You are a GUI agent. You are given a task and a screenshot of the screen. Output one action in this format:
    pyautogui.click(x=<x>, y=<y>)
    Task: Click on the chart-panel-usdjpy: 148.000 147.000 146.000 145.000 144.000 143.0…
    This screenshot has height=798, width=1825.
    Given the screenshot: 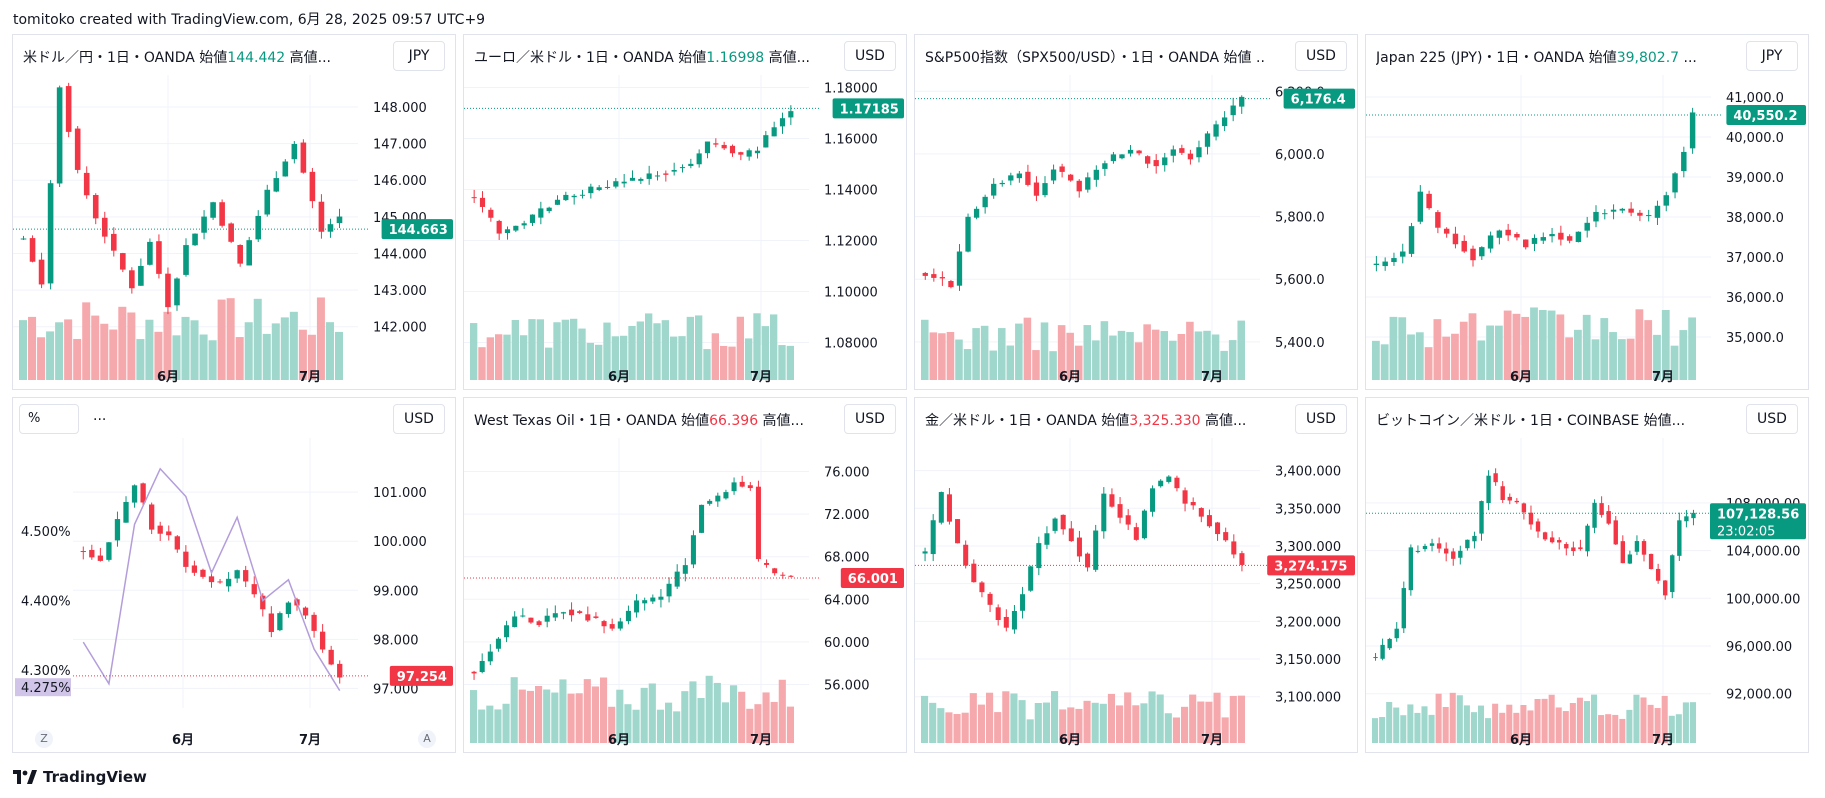 What is the action you would take?
    pyautogui.click(x=234, y=212)
    